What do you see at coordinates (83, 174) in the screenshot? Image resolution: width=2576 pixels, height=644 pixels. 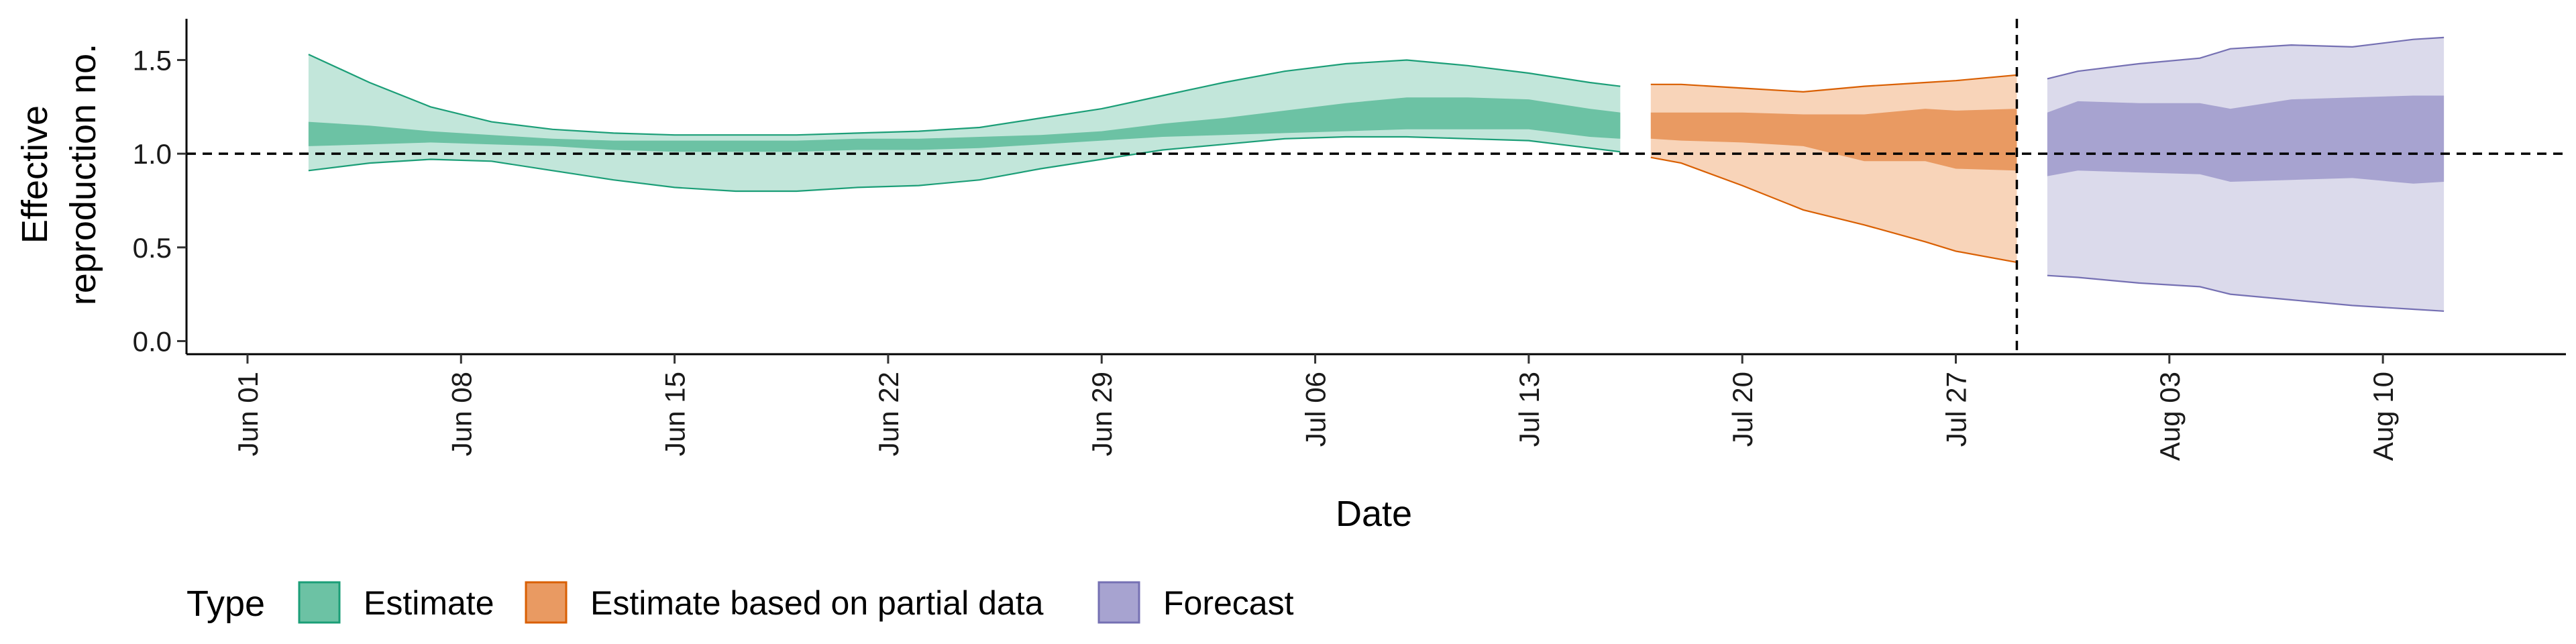 I see `y-axis-title-line-2: reproduction no.` at bounding box center [83, 174].